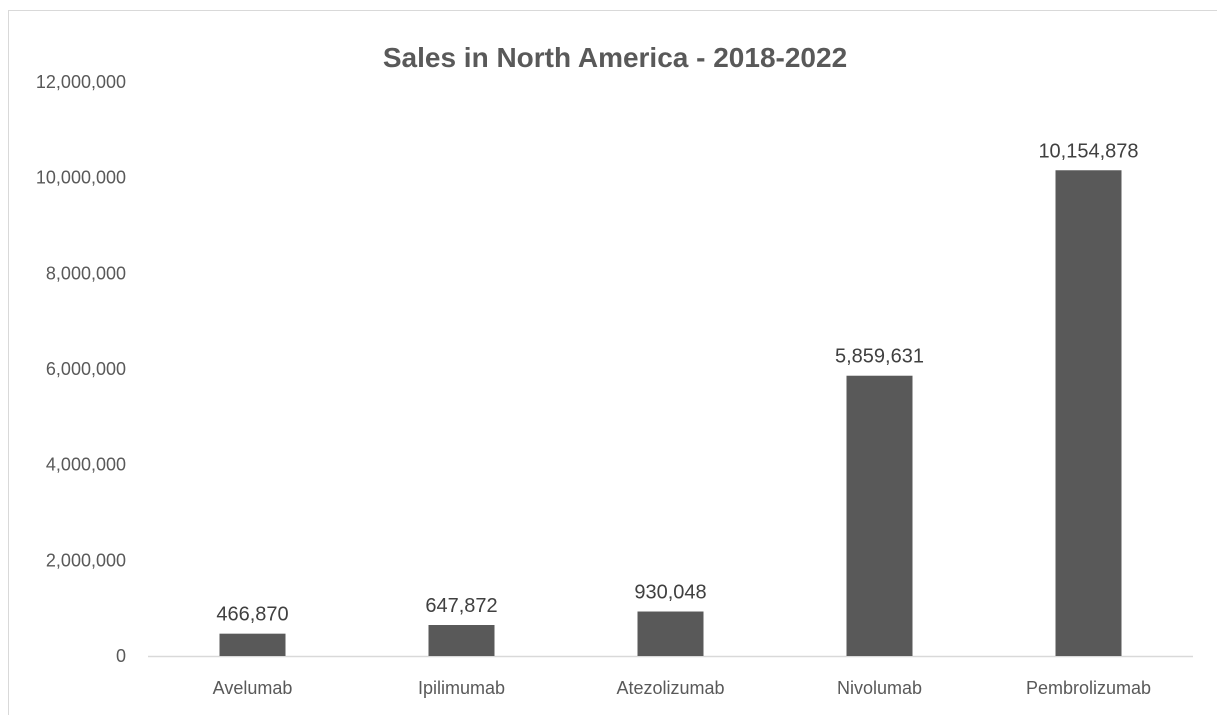  Describe the element at coordinates (615, 57) in the screenshot. I see `chart-title: Sales in North America - 2018-2022` at that location.